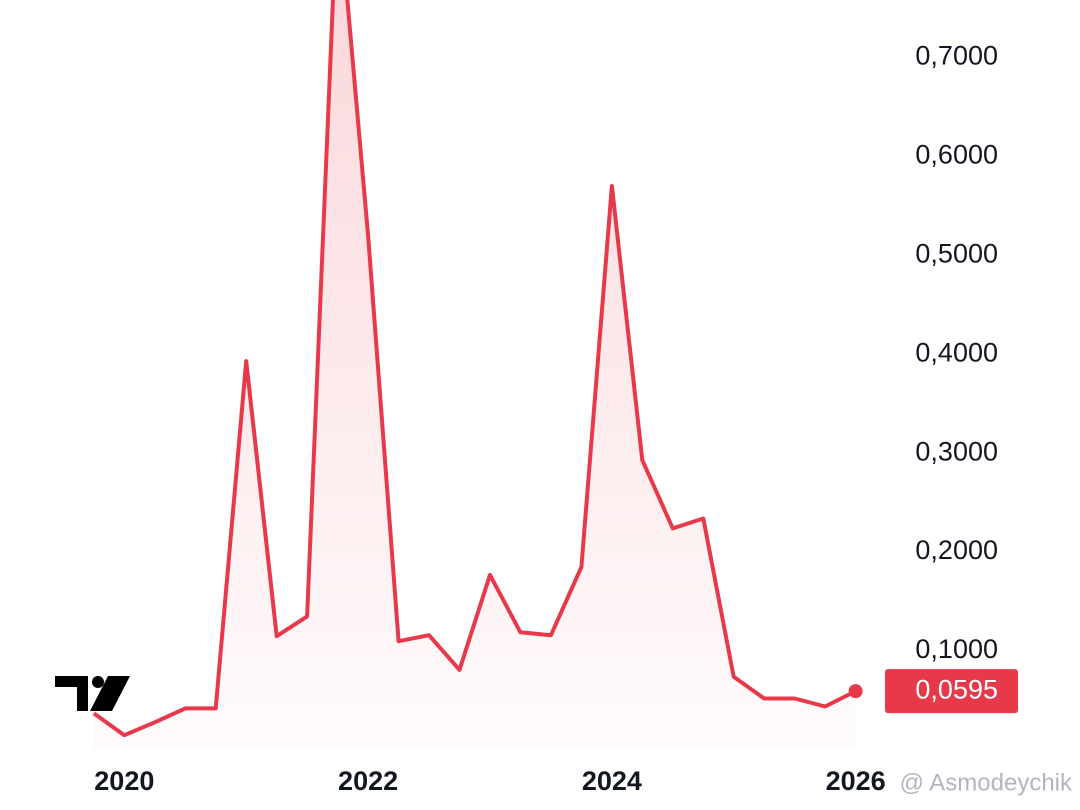  Describe the element at coordinates (956, 550) in the screenshot. I see `y-tick-label: 0,2000` at that location.